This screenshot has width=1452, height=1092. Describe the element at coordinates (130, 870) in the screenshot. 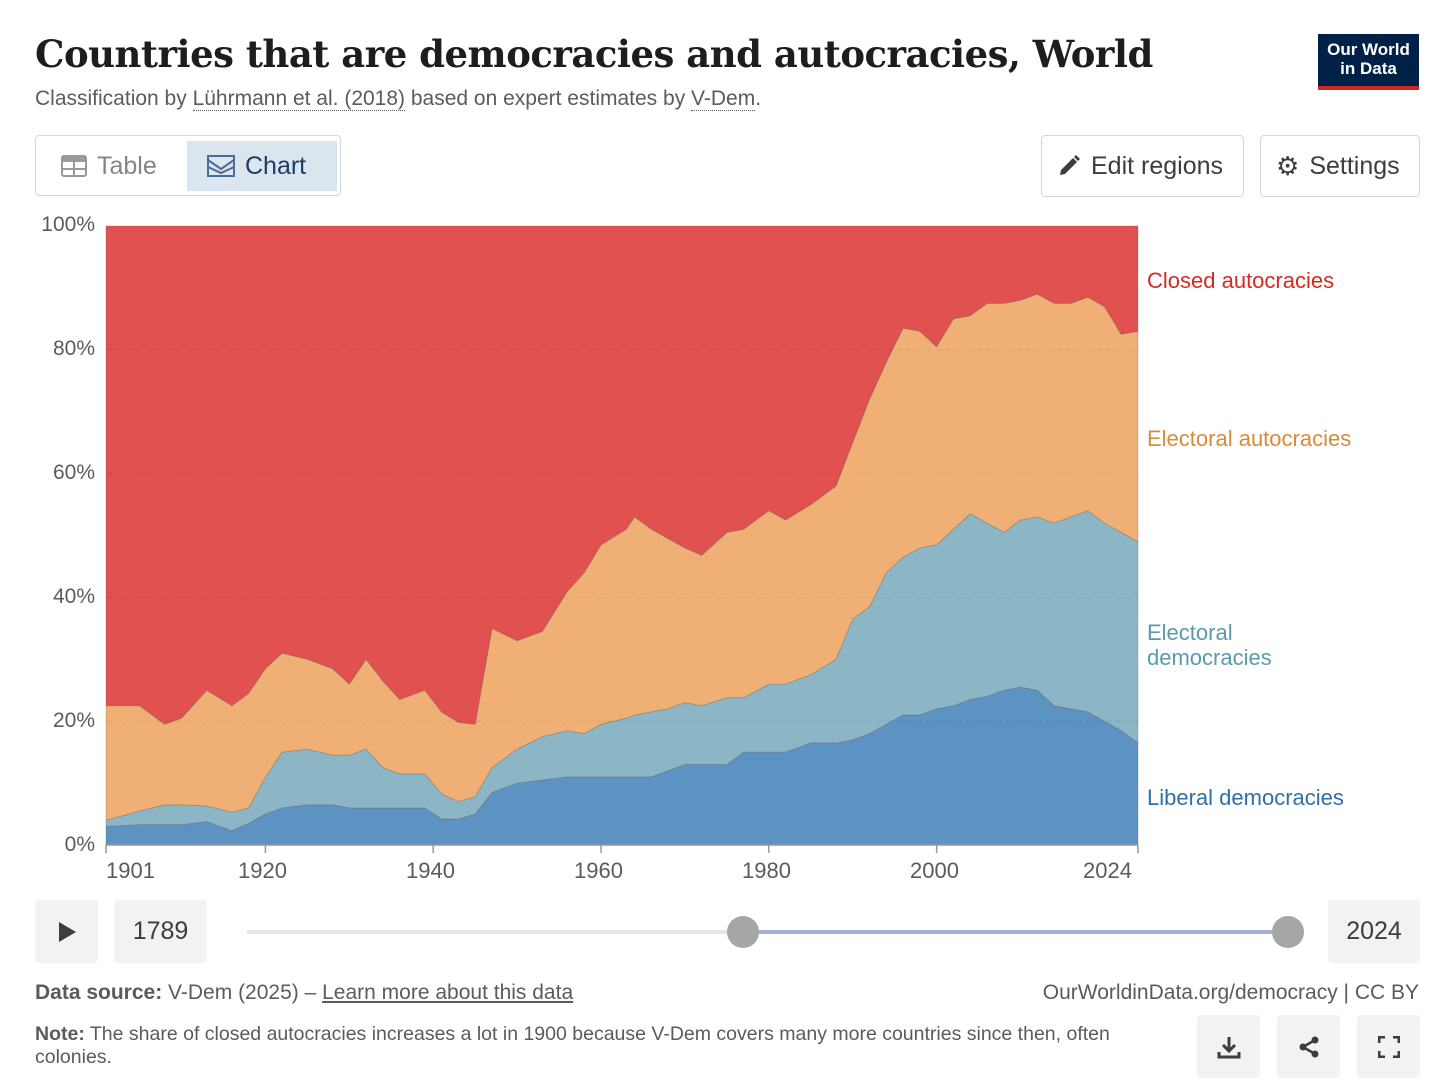

I see `x-tick-label: 1901` at that location.